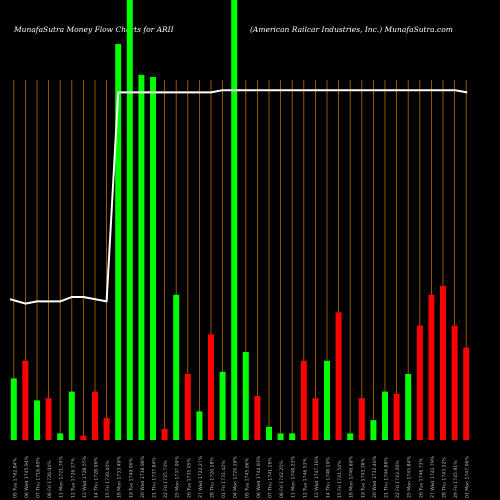 This screenshot has height=500, width=500. Describe the element at coordinates (317, 476) in the screenshot. I see `x-tick-label: 13 Wed 1747.16%` at that location.